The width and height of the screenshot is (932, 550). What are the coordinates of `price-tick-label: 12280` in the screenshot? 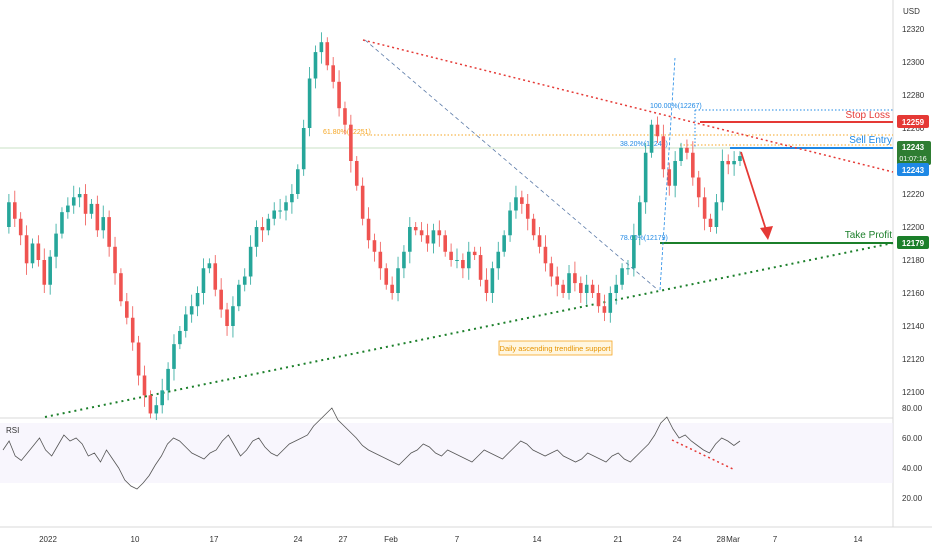 It's located at (913, 95).